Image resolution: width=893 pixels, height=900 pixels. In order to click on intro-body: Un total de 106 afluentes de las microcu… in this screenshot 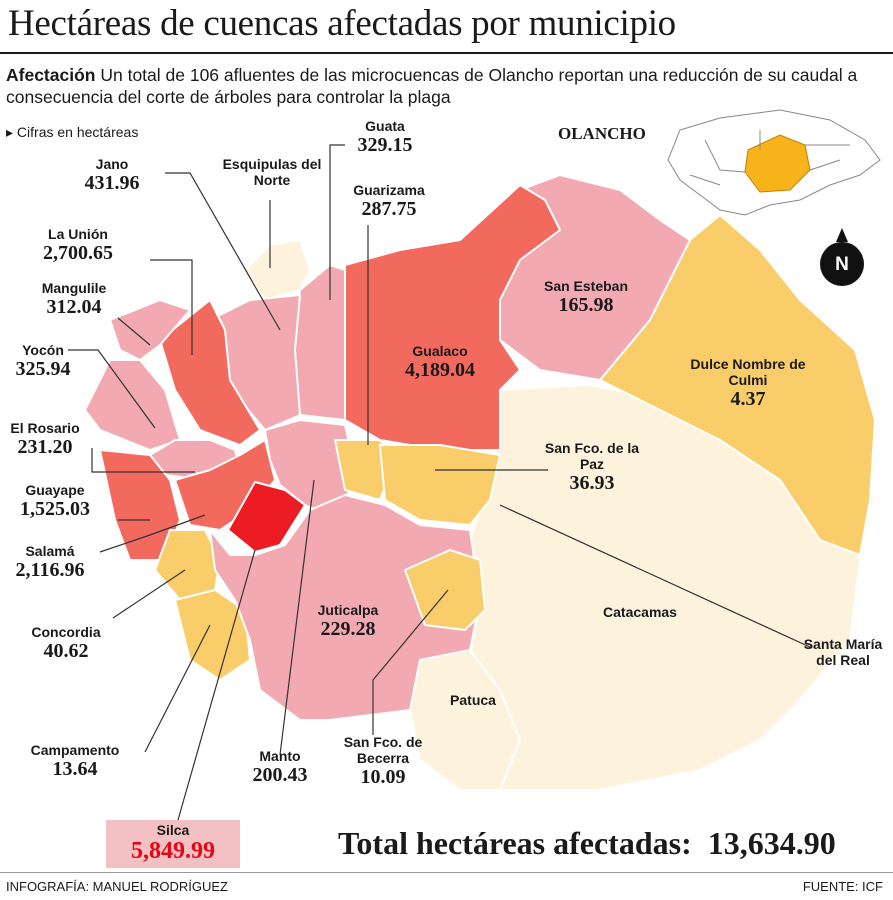, I will do `click(432, 86)`.